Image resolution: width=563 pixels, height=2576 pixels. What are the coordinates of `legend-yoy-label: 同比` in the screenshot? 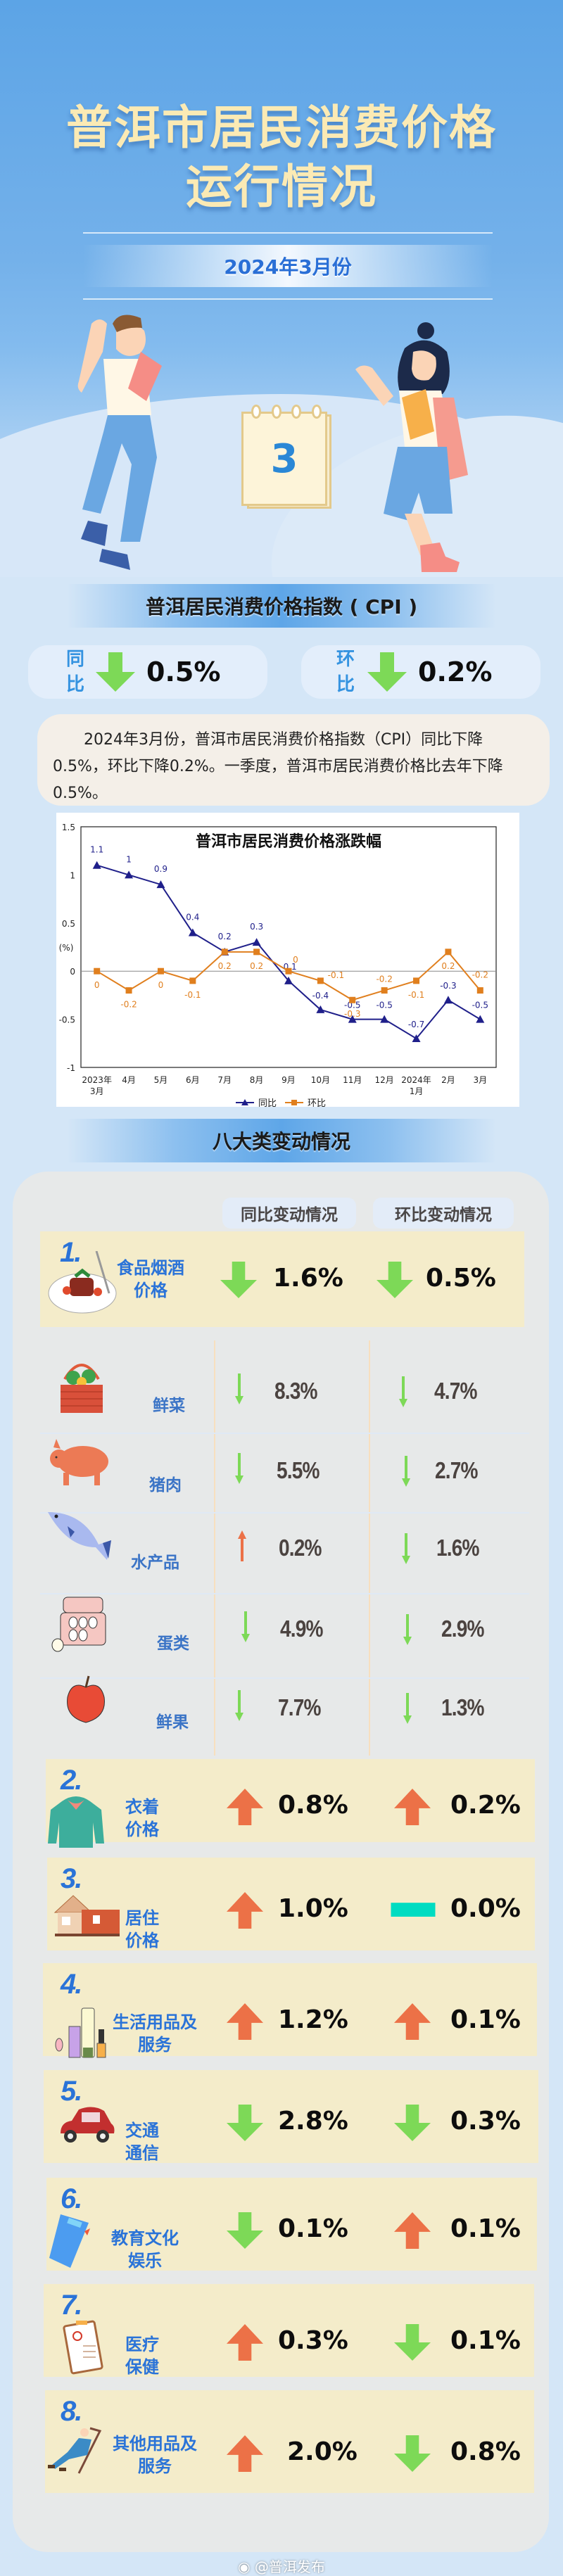 It's located at (267, 1102).